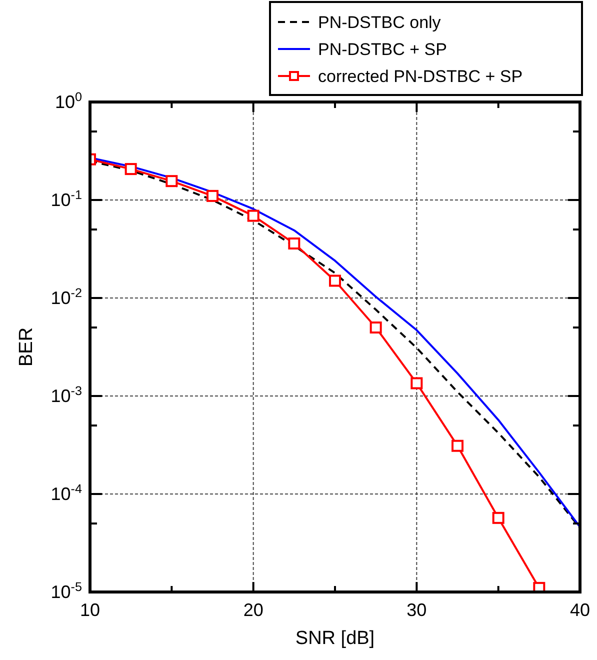 Image resolution: width=597 pixels, height=660 pixels. What do you see at coordinates (68, 101) in the screenshot?
I see `y-tick-label: 10$^{0}$` at bounding box center [68, 101].